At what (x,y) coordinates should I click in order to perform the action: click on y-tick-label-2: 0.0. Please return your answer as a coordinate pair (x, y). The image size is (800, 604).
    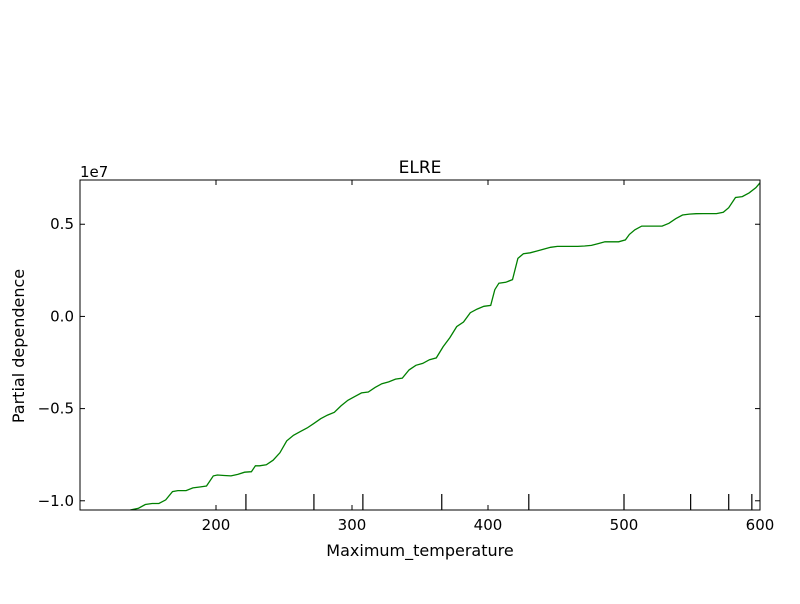
    Looking at the image, I should click on (62, 316).